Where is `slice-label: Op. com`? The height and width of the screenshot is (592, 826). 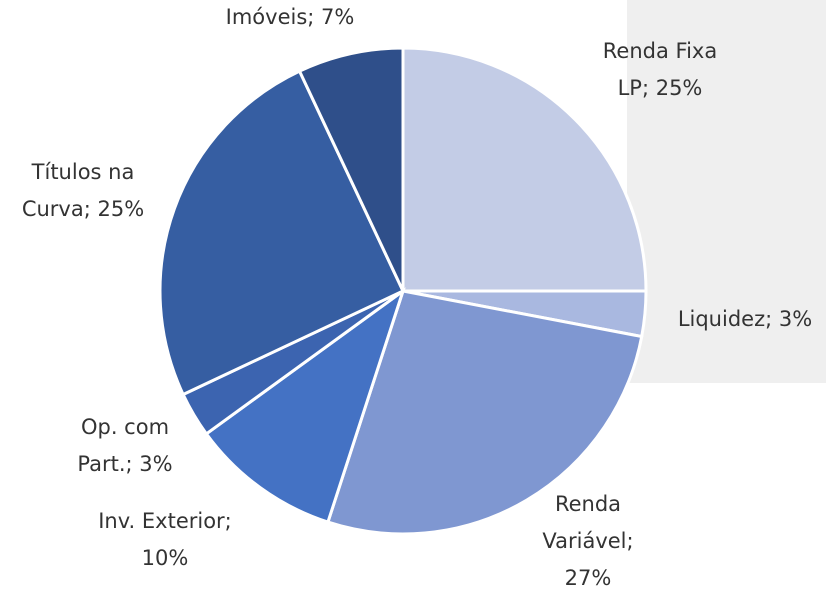
slice-label: Op. com is located at coordinates (125, 427).